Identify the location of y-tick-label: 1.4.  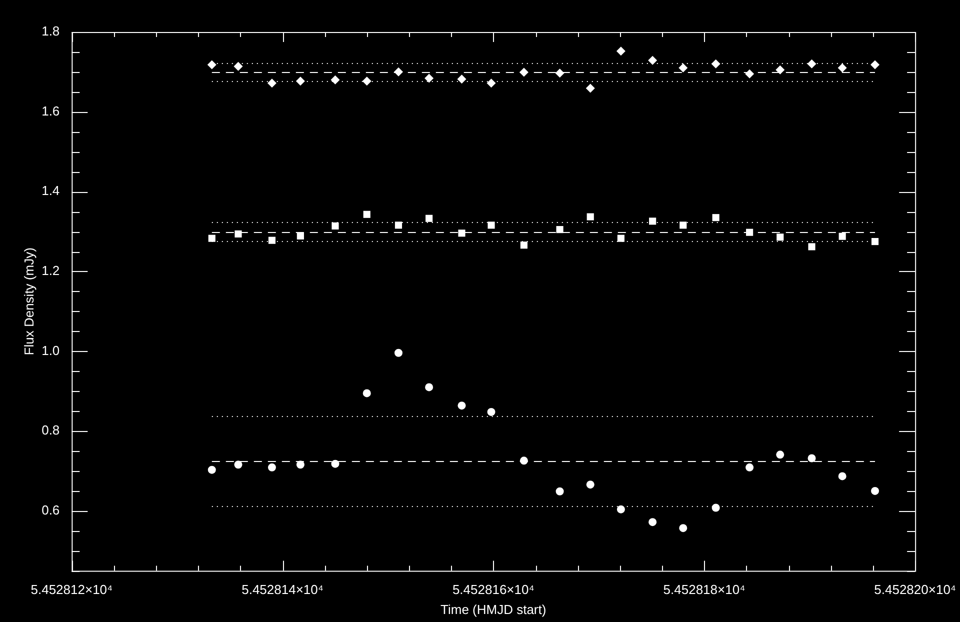
(51, 190).